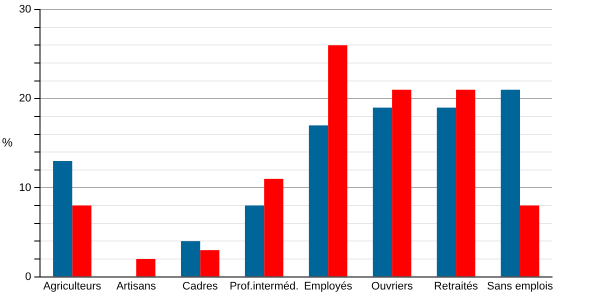  I want to click on y-tick-label: 30, so click(25, 10).